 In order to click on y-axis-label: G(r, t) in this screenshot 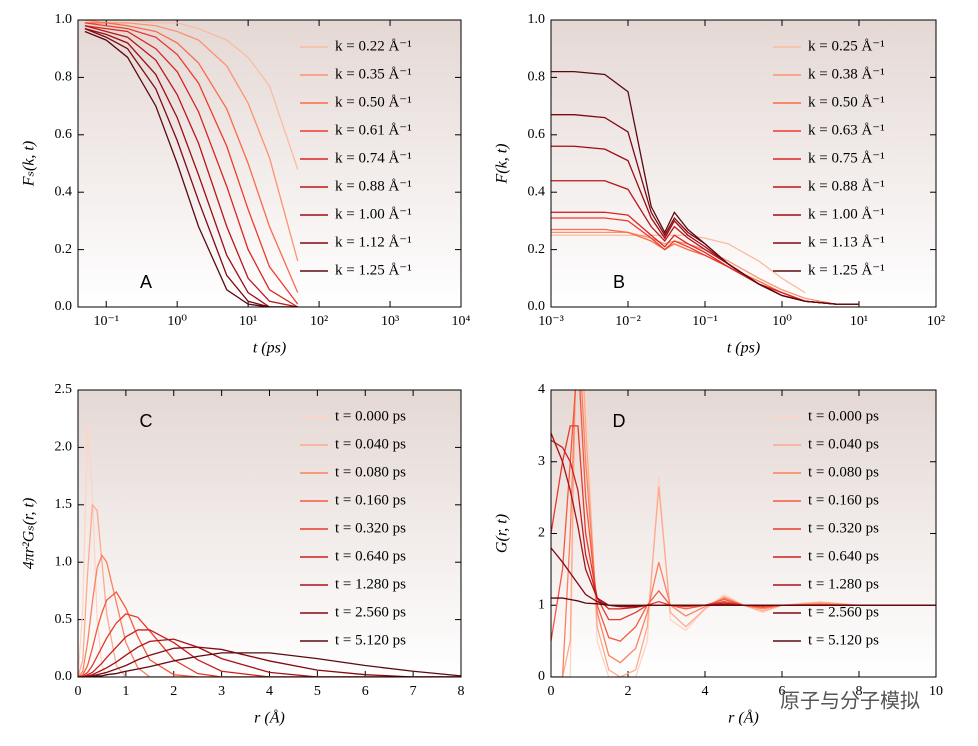, I will do `click(502, 533)`.